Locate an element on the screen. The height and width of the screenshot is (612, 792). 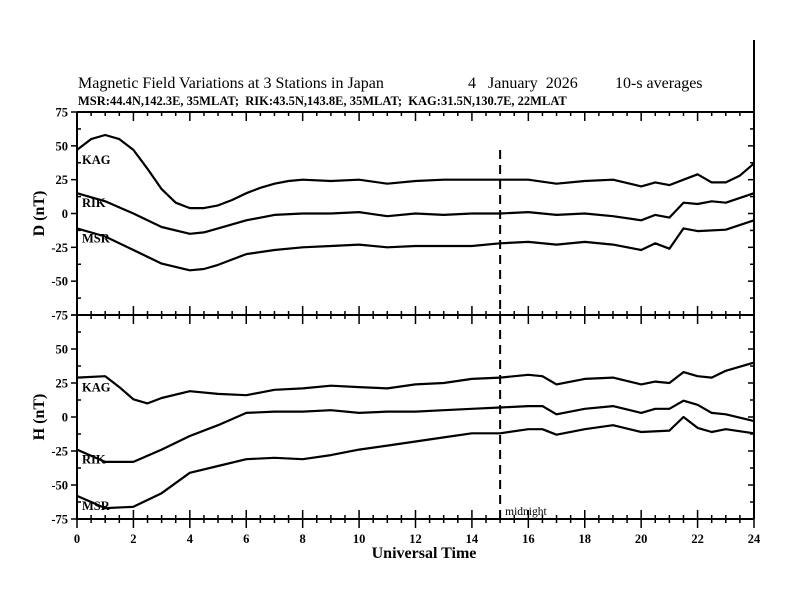
x-tick-label: 0 is located at coordinates (77, 539).